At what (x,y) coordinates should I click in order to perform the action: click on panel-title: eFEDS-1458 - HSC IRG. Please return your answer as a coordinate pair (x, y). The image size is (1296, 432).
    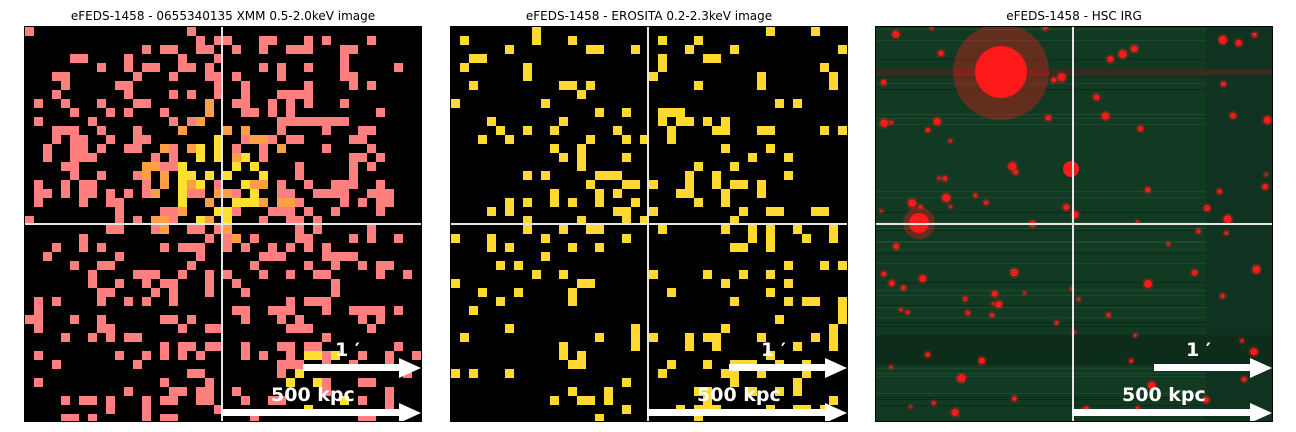
    Looking at the image, I should click on (1074, 16).